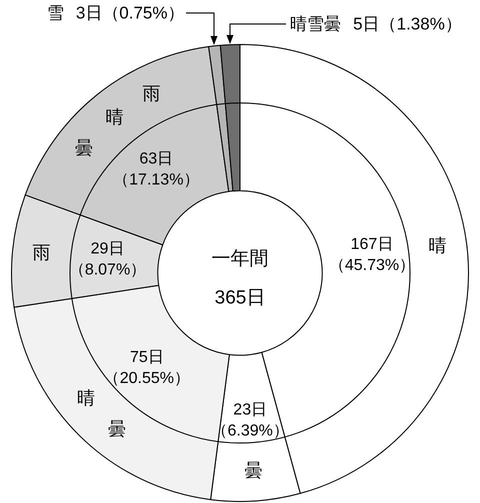 Image resolution: width=480 pixels, height=503 pixels. Describe the element at coordinates (253, 470) in the screenshot. I see `slice-label: 曇` at that location.